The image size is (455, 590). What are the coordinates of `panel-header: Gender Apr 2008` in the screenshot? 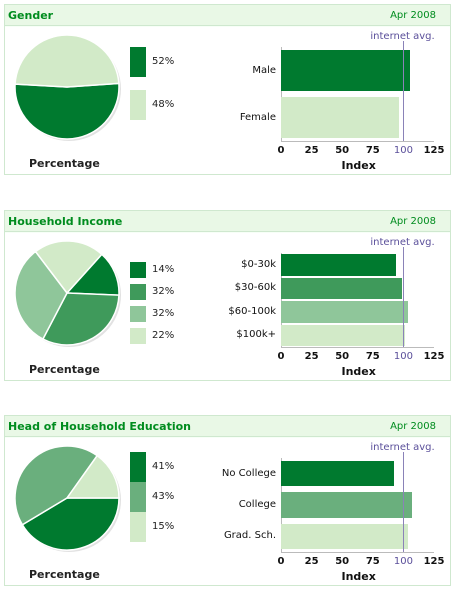 It's located at (227, 15).